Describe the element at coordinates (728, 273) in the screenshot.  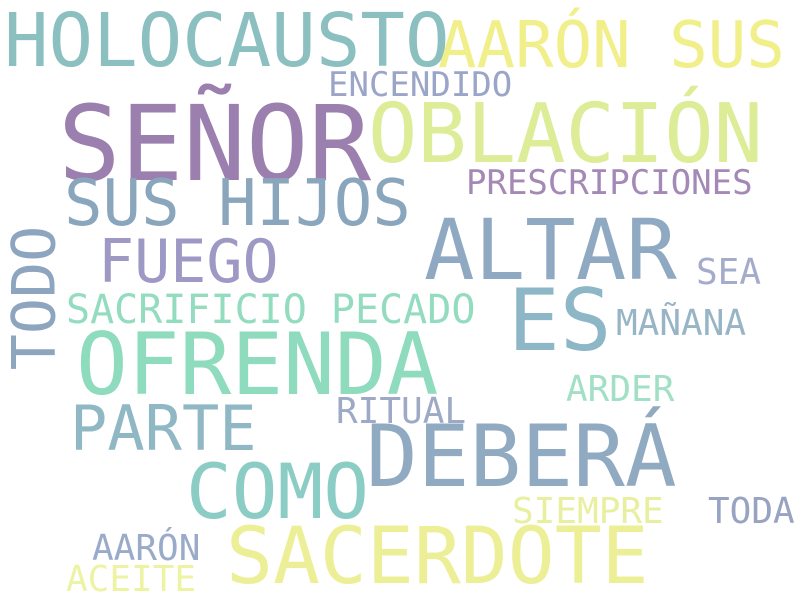
I see `word-sea: SEA` at that location.